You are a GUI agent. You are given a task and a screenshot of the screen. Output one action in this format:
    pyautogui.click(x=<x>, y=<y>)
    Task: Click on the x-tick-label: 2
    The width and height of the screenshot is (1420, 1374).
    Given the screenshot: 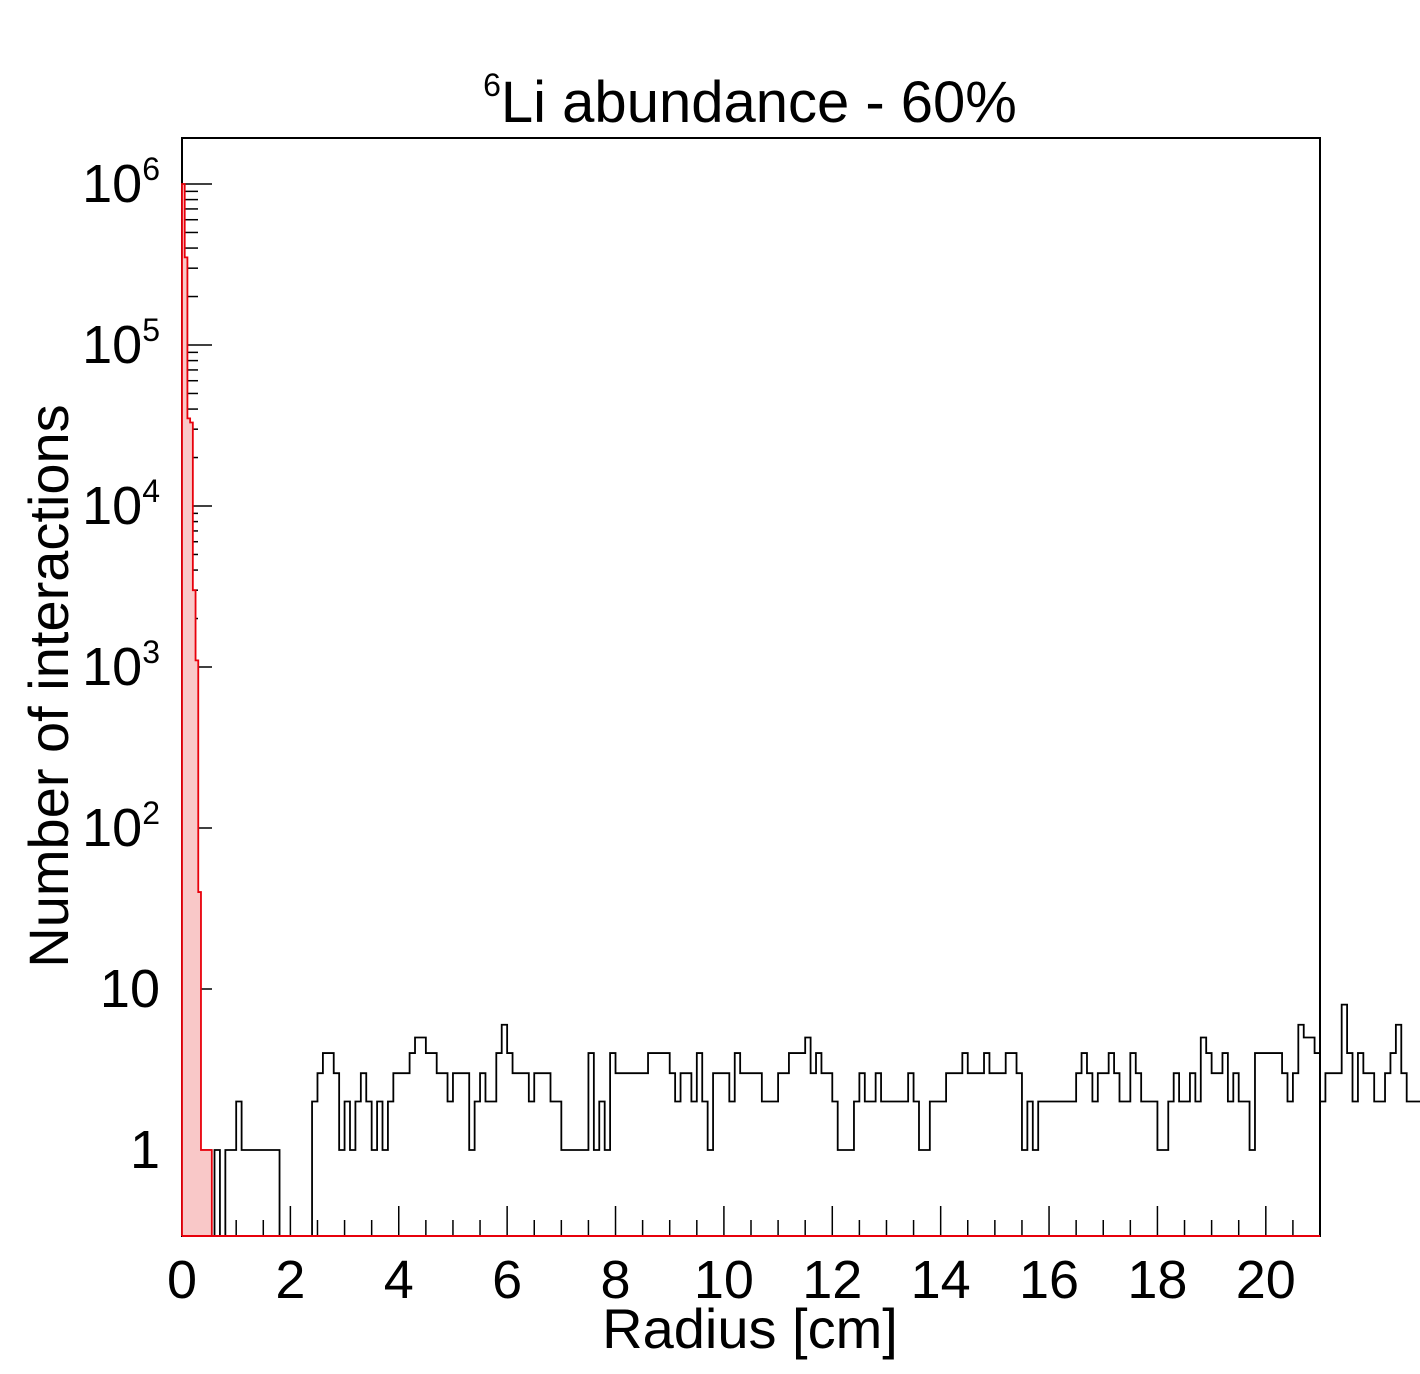 What is the action you would take?
    pyautogui.click(x=290, y=1280)
    